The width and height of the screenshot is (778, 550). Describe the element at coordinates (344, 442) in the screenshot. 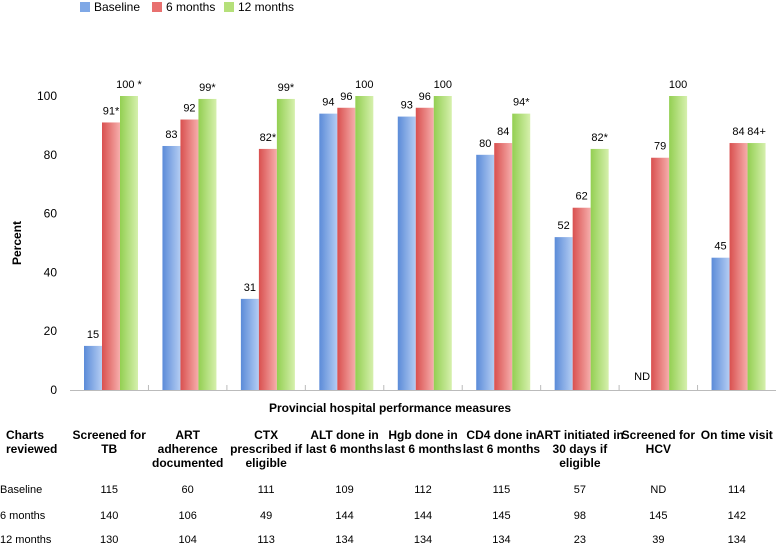

I see `table-column-header: ALT done in last 6 months` at that location.